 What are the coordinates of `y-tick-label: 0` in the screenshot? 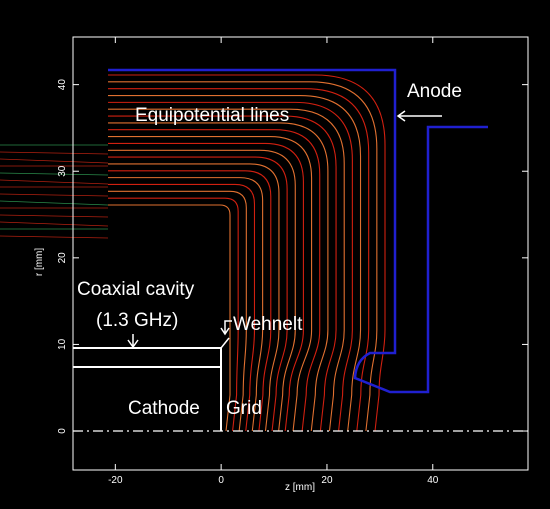 It's located at (62, 431).